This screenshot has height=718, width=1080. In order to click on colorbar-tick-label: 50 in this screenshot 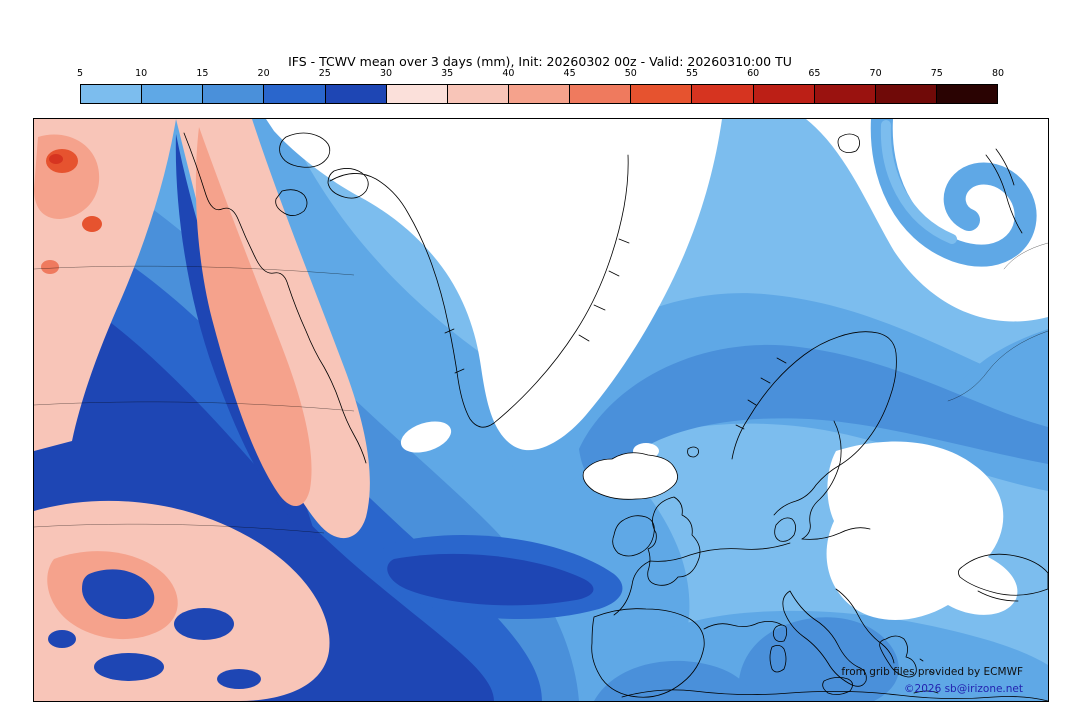, I will do `click(630, 73)`.